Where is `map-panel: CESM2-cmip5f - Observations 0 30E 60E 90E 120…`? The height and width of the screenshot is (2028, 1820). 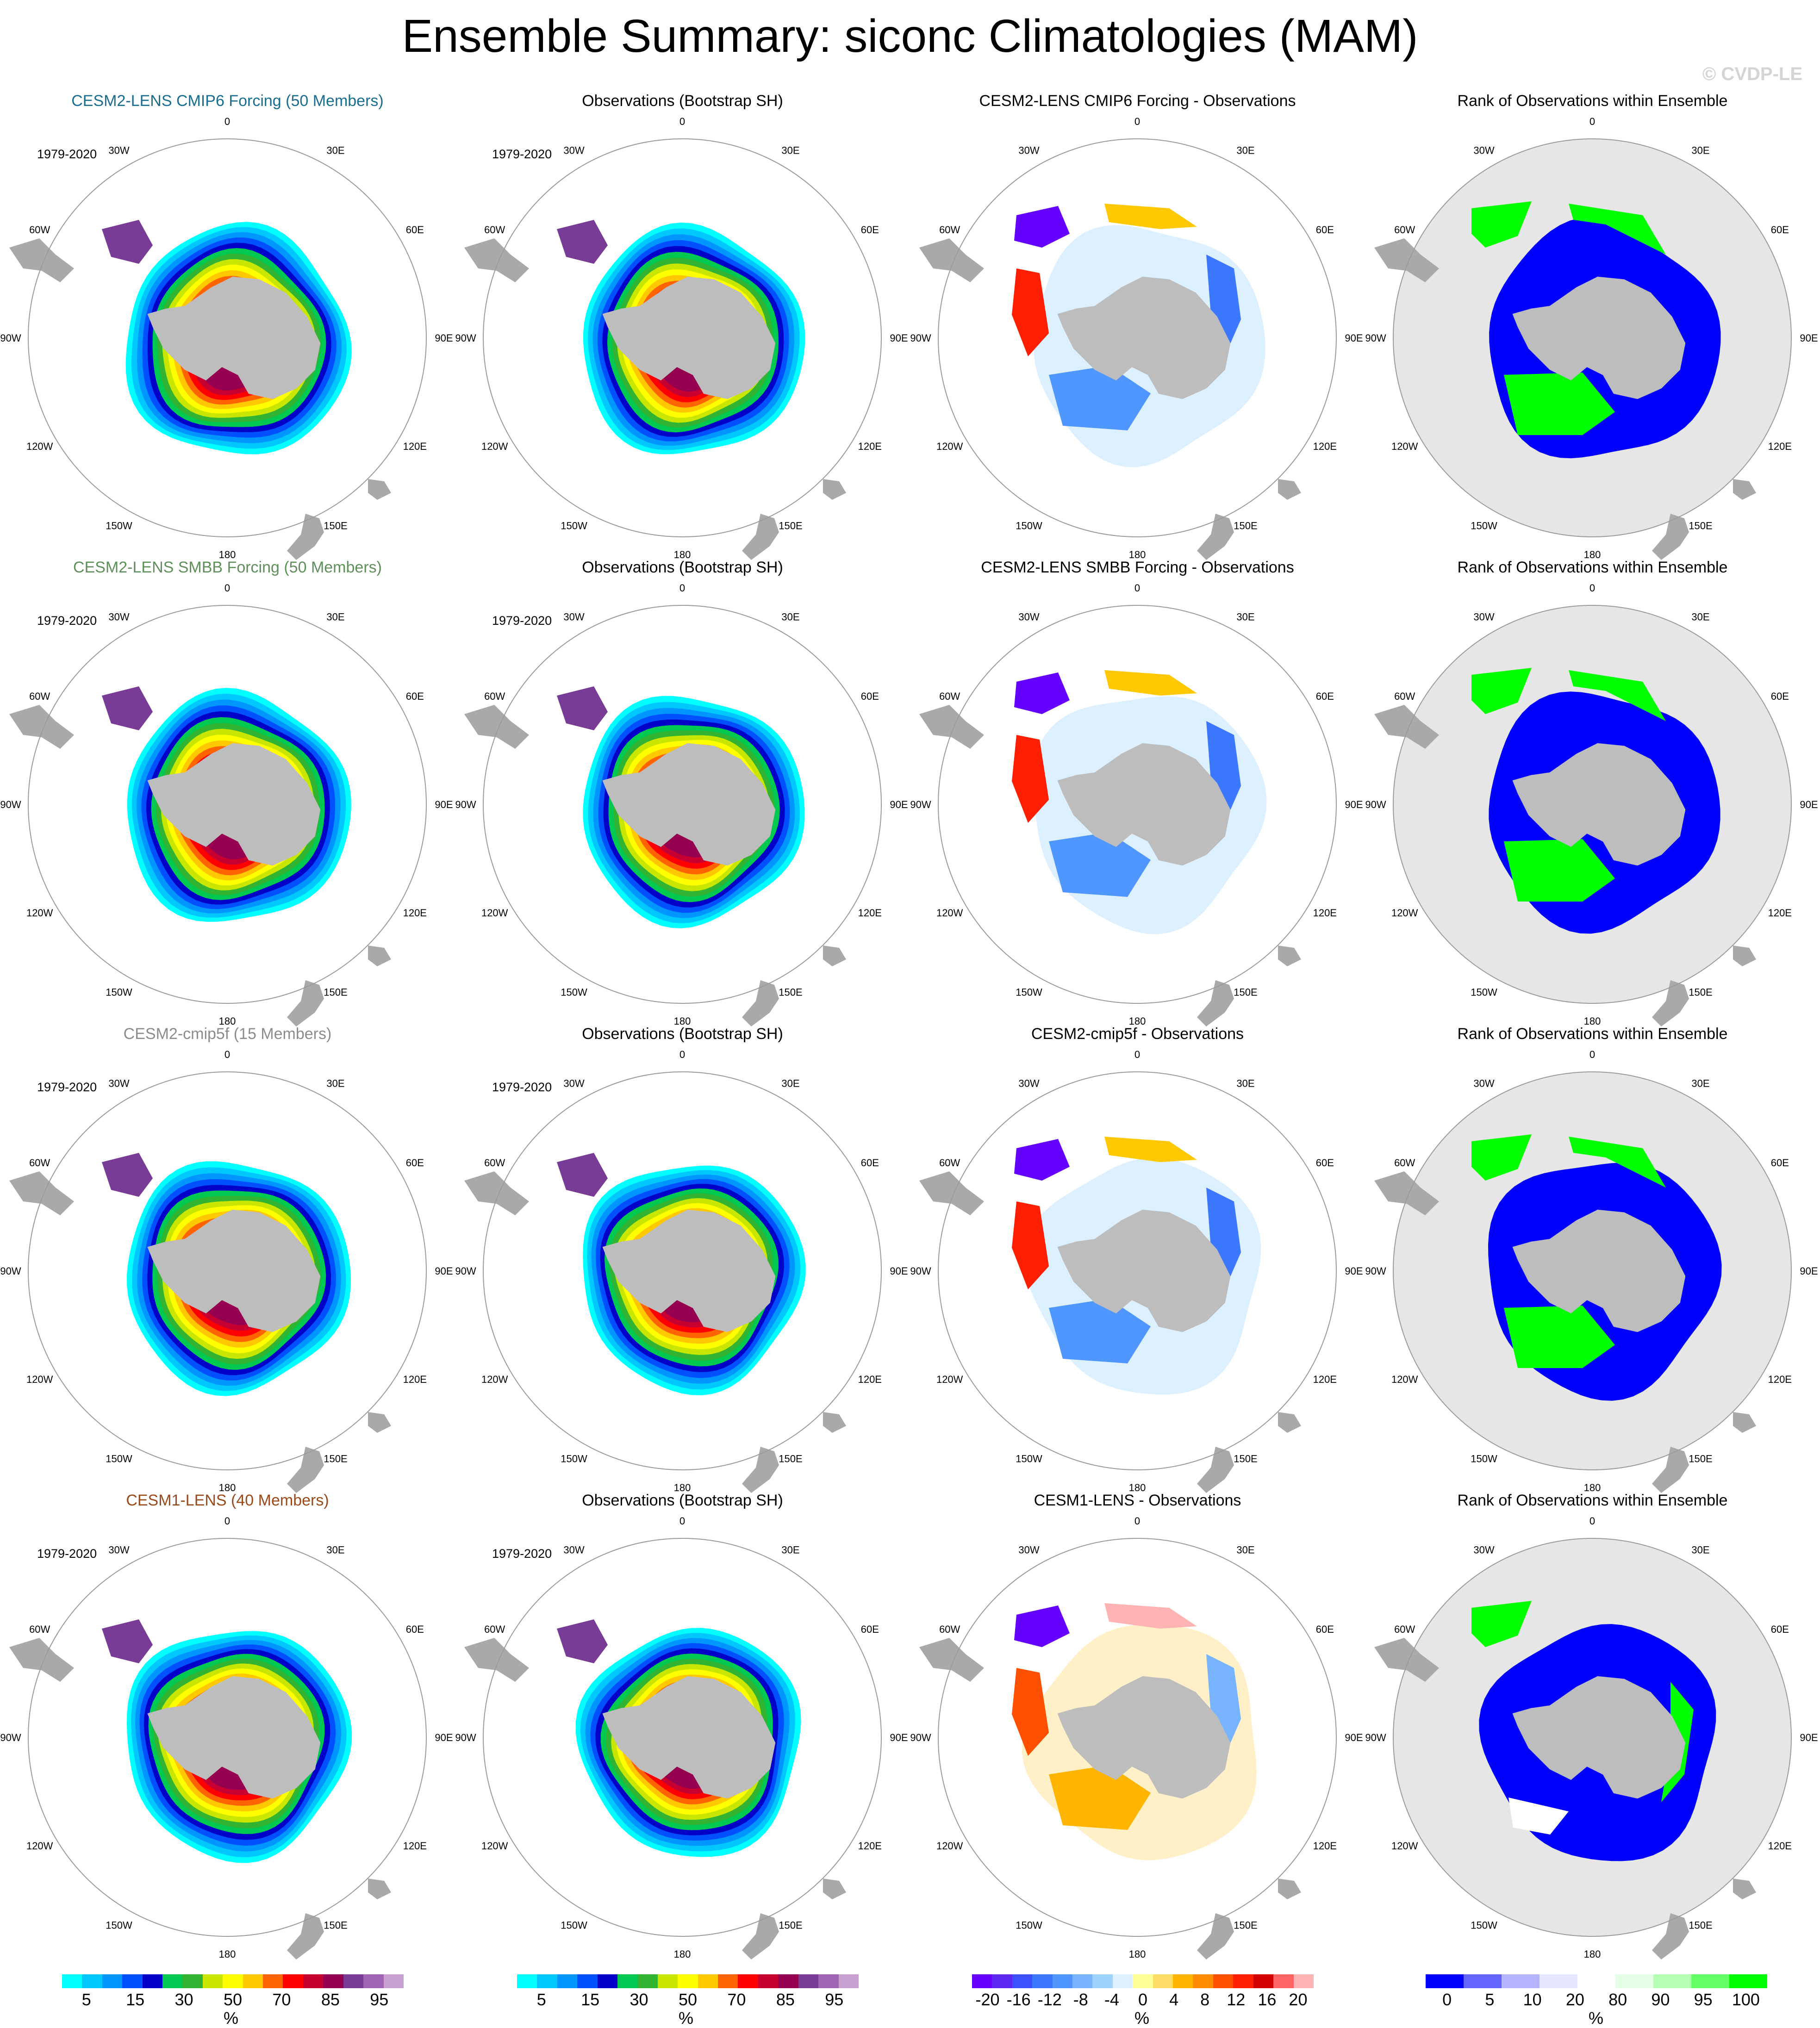 map-panel: CESM2-cmip5f - Observations 0 30E 60E 90E 120… is located at coordinates (1137, 1213).